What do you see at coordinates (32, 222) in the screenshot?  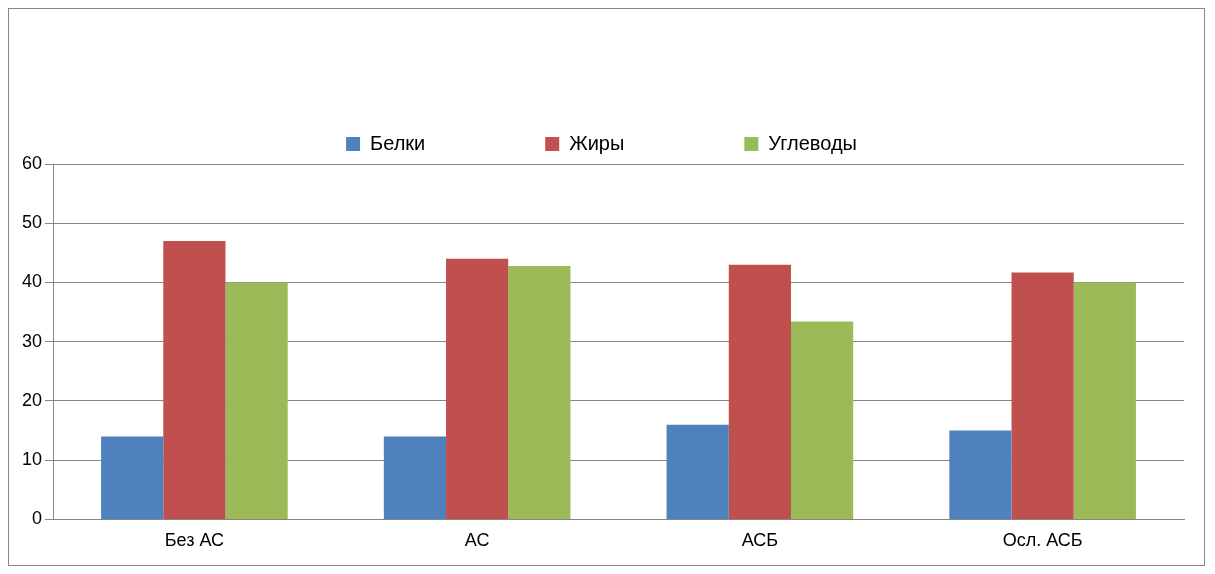 I see `y-tick-label: 50` at bounding box center [32, 222].